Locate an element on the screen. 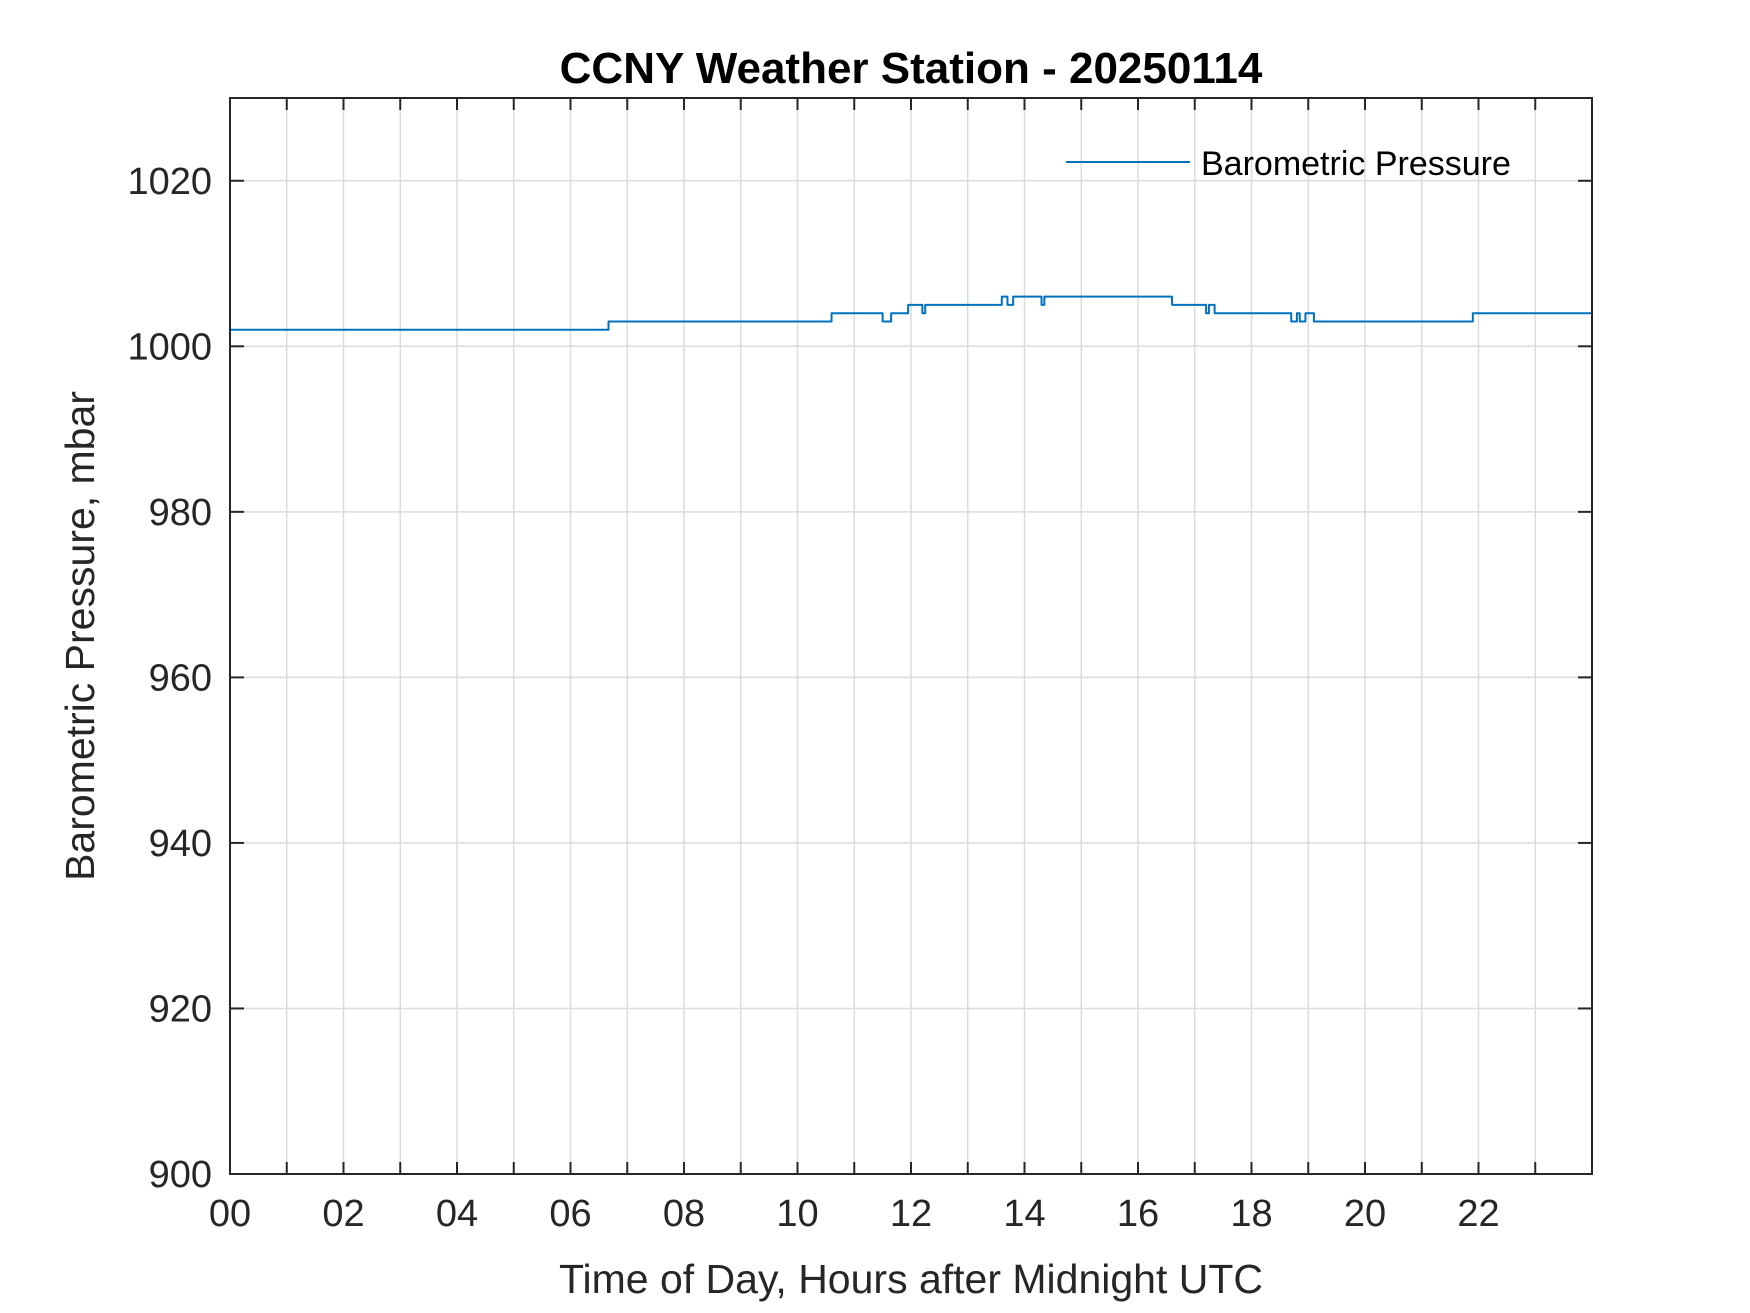 The width and height of the screenshot is (1750, 1313). x-tick-label: 06 is located at coordinates (570, 1214).